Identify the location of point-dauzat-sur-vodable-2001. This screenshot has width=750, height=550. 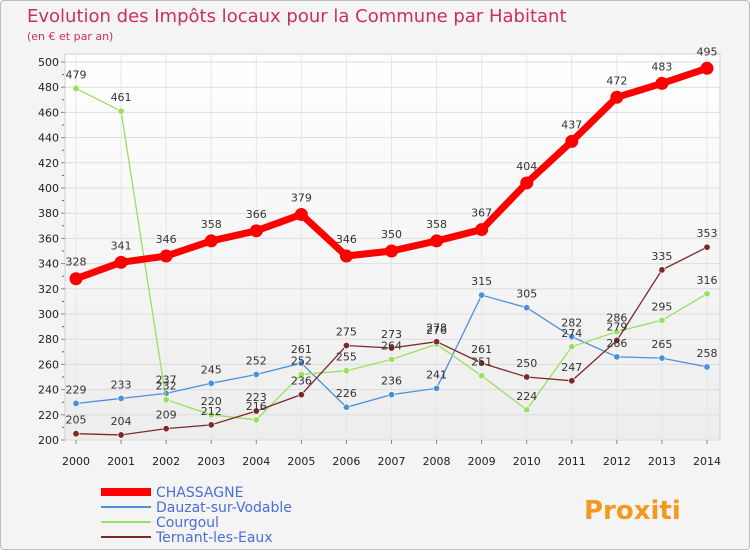
(121, 398).